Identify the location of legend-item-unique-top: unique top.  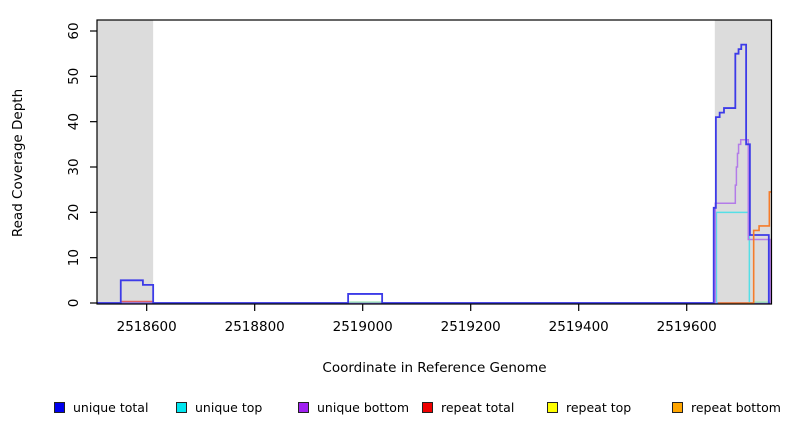
(219, 407).